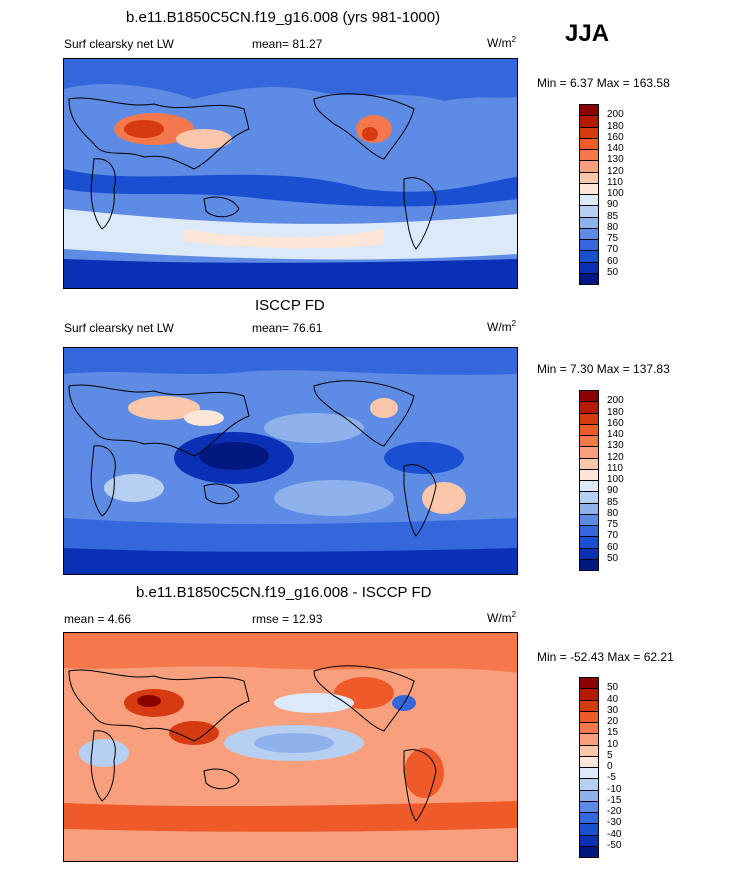  I want to click on panel2-colorbar: 200 180 160 140 130 120 110 100 90 85 80 75 70 60 50, so click(619, 480).